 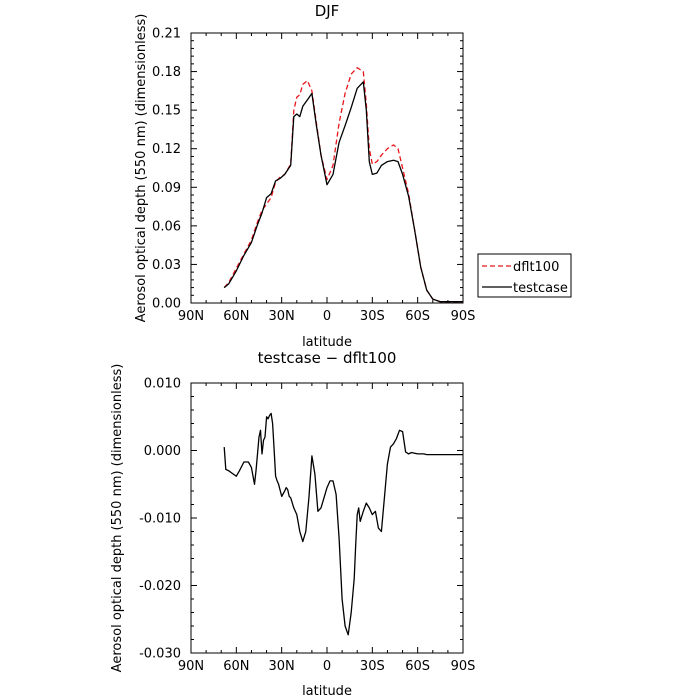 I want to click on legend: dflt100 testcase, so click(x=524, y=275).